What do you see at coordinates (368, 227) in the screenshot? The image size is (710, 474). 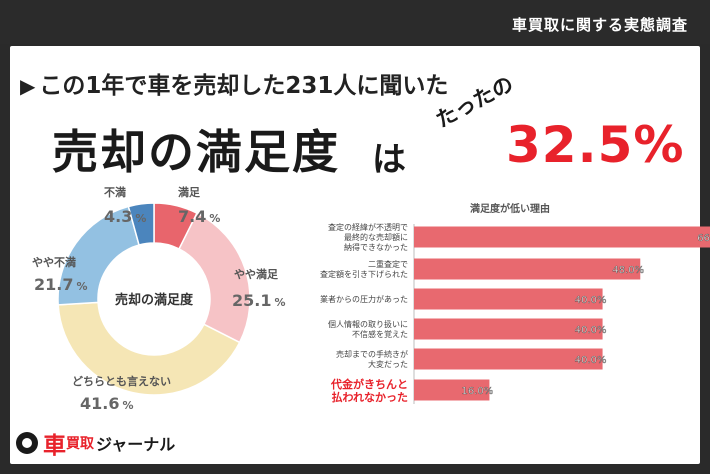 I see `bar-label-0-0: 査定の経緯が不透明で` at bounding box center [368, 227].